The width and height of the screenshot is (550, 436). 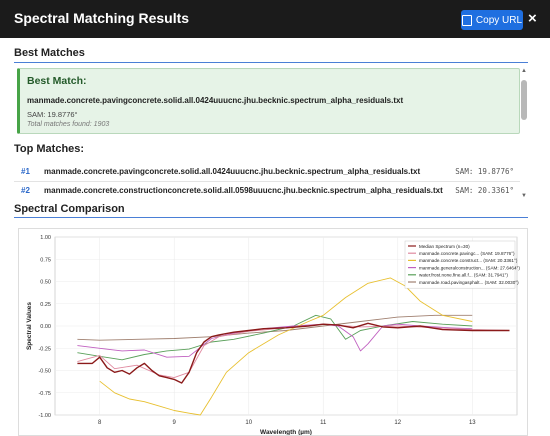 What do you see at coordinates (57, 81) in the screenshot?
I see `best-match-title: Best Match:` at bounding box center [57, 81].